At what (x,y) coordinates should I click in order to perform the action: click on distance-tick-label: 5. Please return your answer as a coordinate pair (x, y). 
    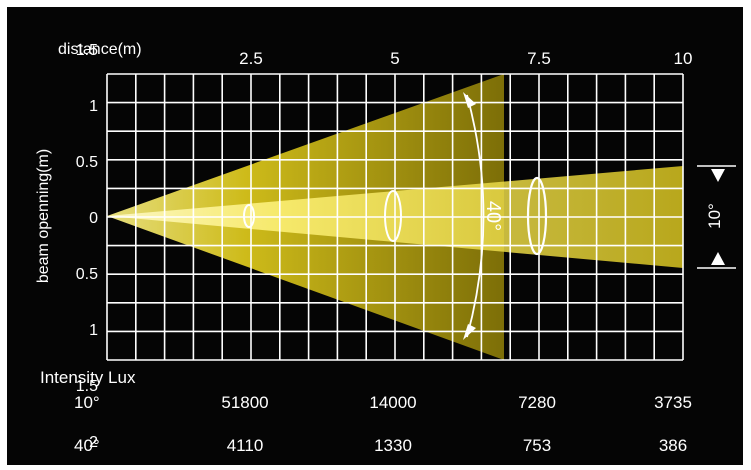
    Looking at the image, I should click on (394, 58).